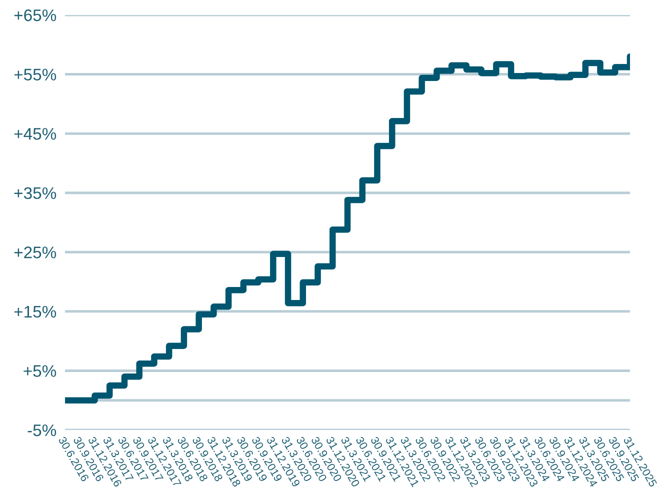 The width and height of the screenshot is (670, 497). I want to click on y-tick-label: +45%, so click(35, 134).